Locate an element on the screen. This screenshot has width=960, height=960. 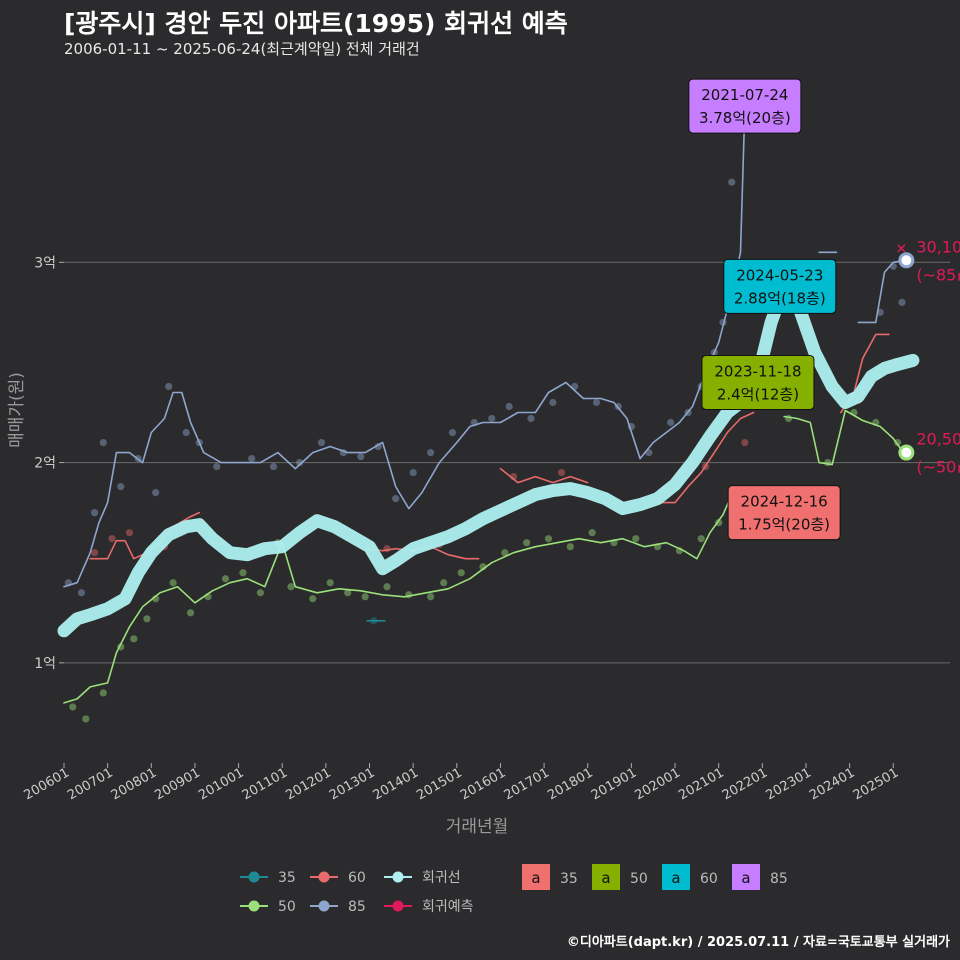
annotation-date: 2024-12-16 is located at coordinates (784, 502).